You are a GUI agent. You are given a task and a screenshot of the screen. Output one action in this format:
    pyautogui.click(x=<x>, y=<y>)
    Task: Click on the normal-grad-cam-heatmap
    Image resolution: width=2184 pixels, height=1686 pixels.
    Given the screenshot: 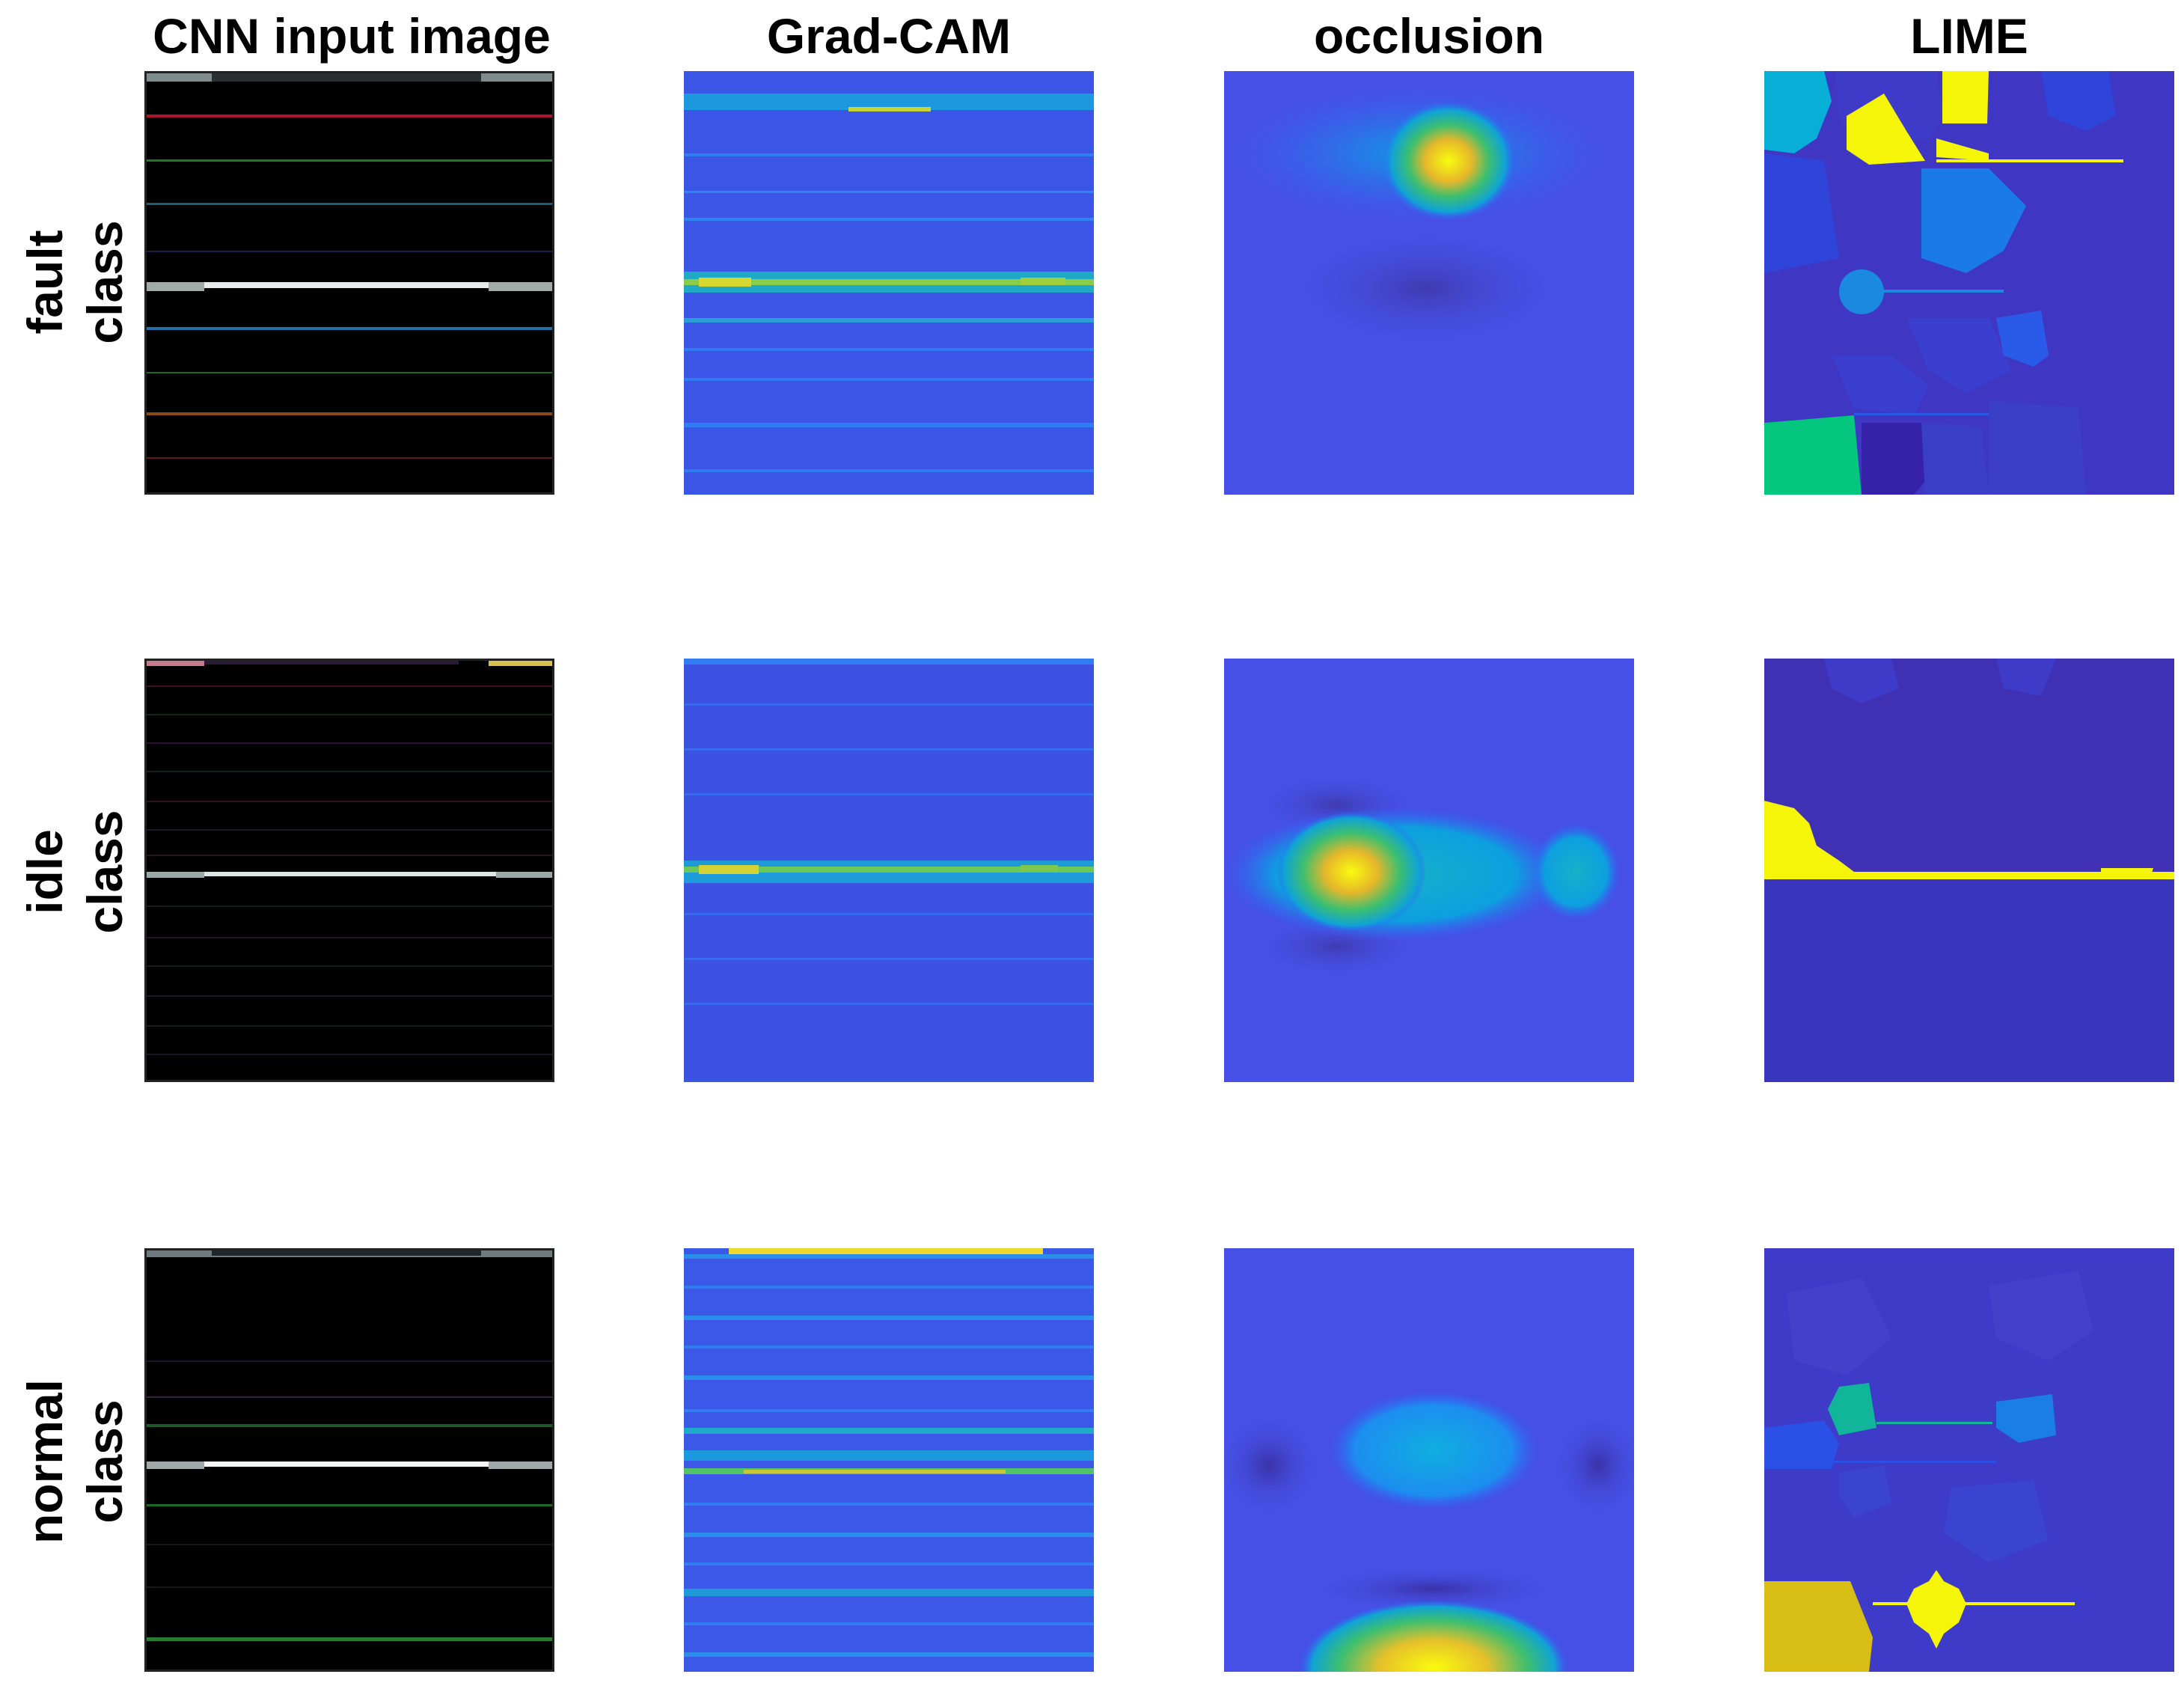 What is the action you would take?
    pyautogui.click(x=889, y=1460)
    